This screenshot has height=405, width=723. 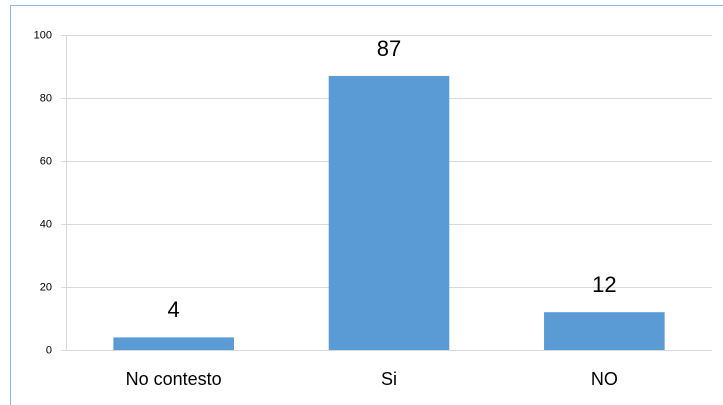 I want to click on data-label: 87, so click(x=389, y=48).